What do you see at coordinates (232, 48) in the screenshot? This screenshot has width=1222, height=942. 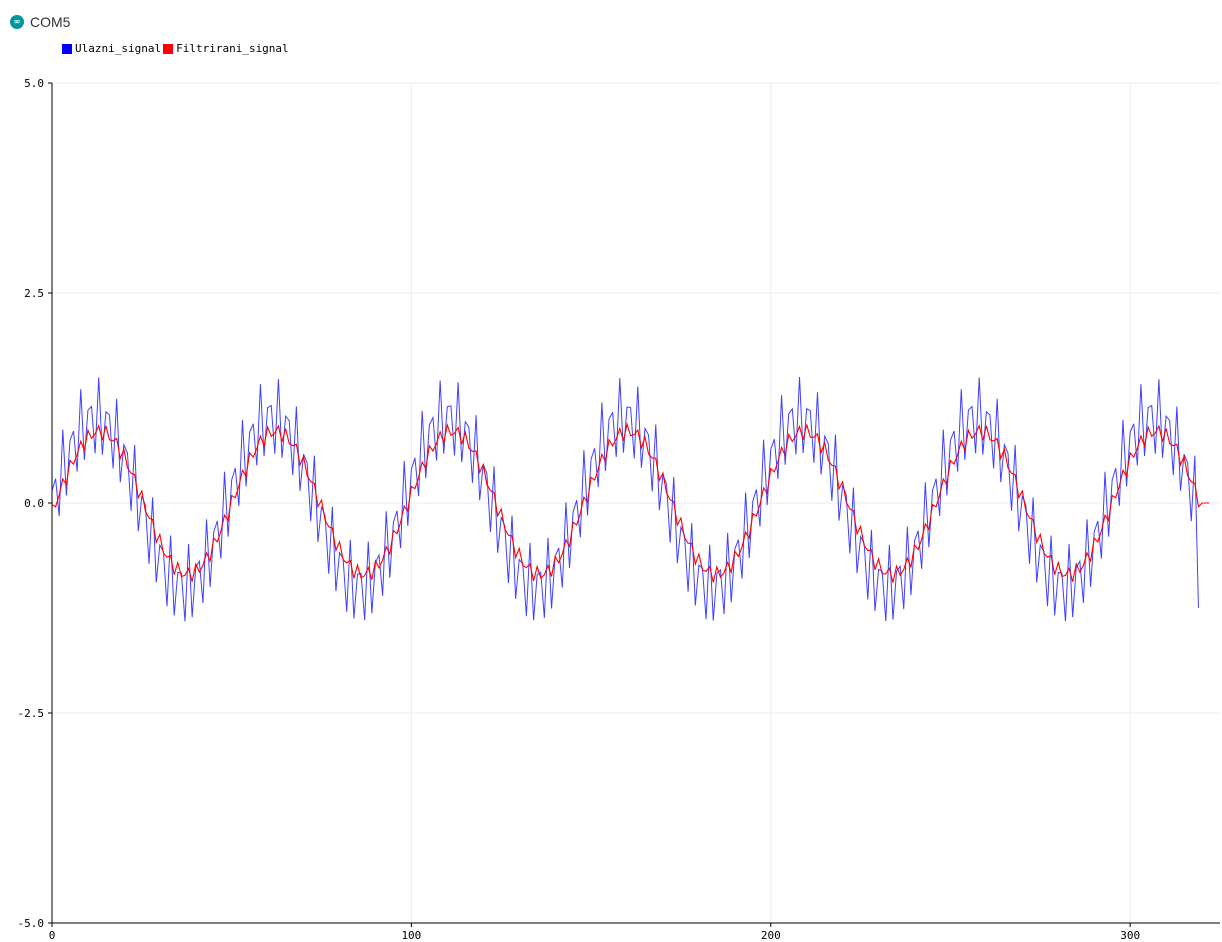 I see `legend-label-filtrirani: Filtrirani_signal` at bounding box center [232, 48].